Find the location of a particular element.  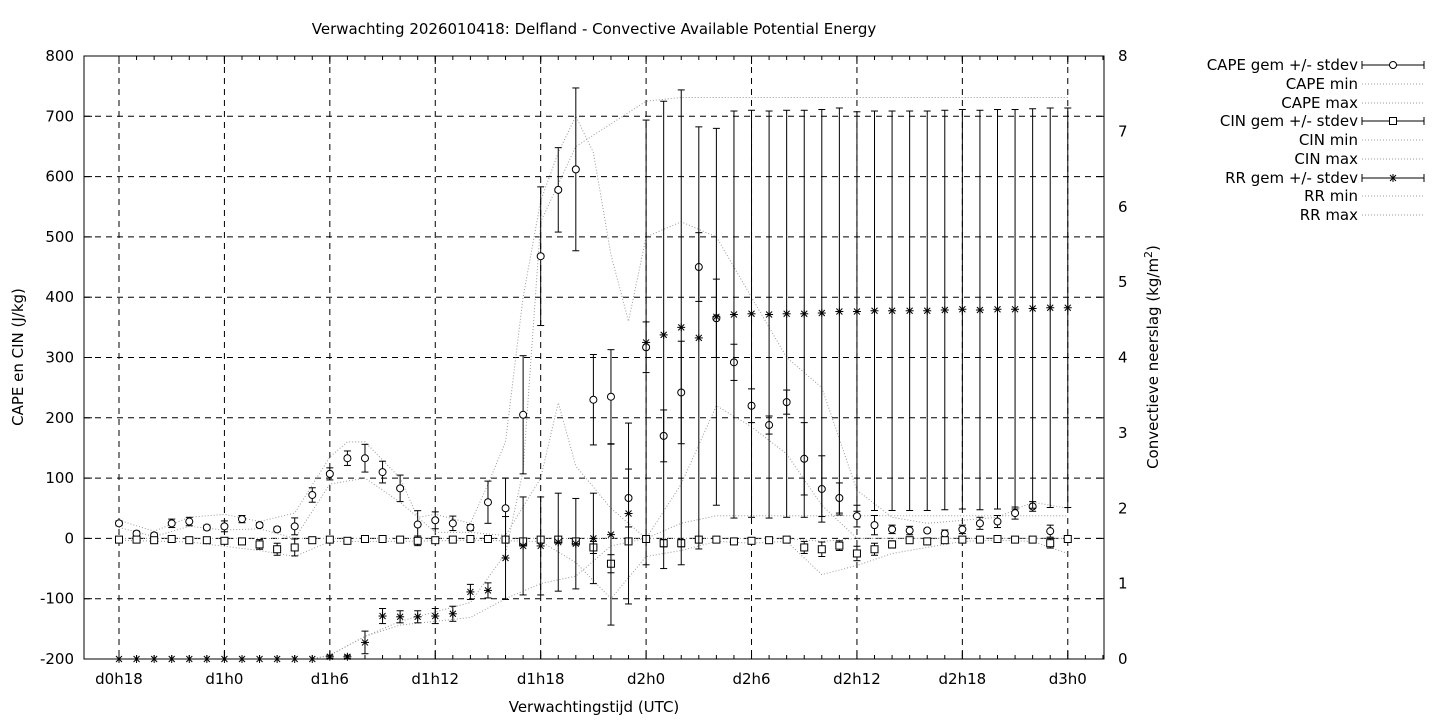

x-tick-label: d1h6 is located at coordinates (330, 679).